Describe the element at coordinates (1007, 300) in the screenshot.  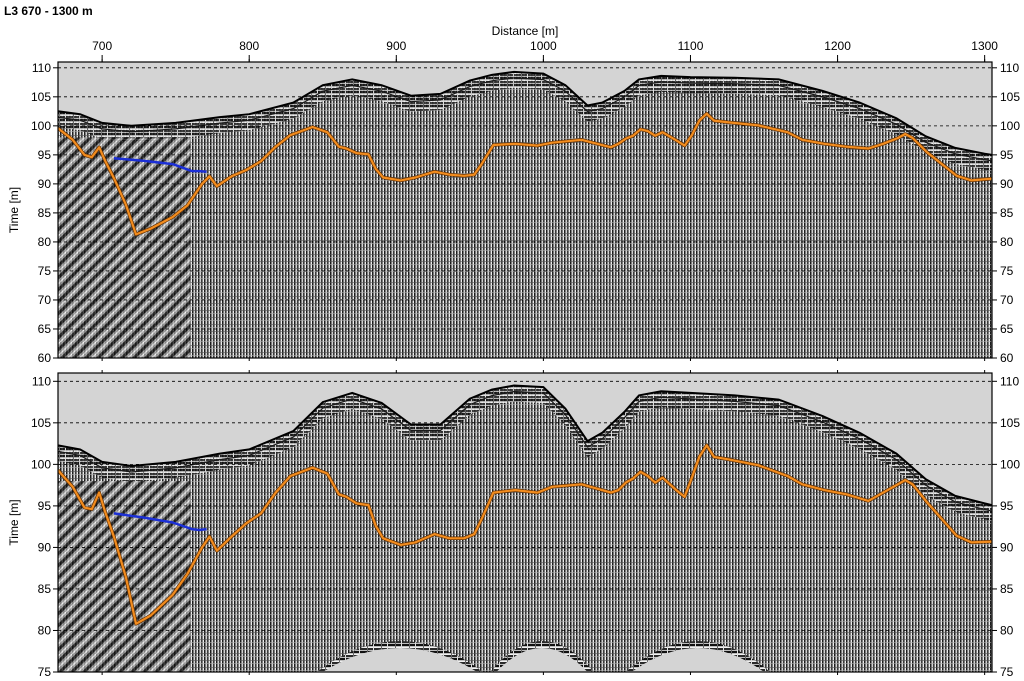
I see `y-tick-label-right: 70` at that location.